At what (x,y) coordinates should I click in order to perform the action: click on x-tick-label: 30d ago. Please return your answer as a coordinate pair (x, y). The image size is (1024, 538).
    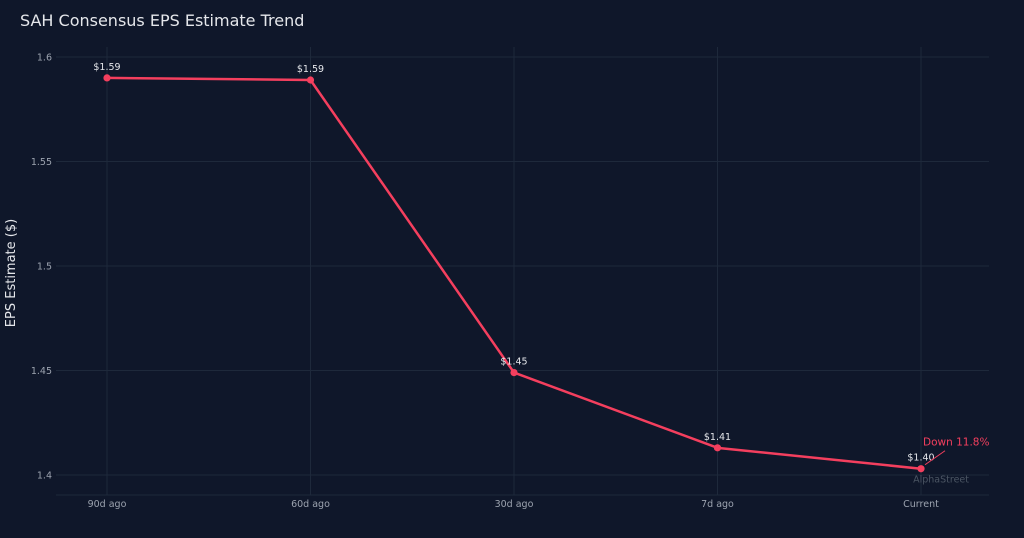
    Looking at the image, I should click on (514, 504).